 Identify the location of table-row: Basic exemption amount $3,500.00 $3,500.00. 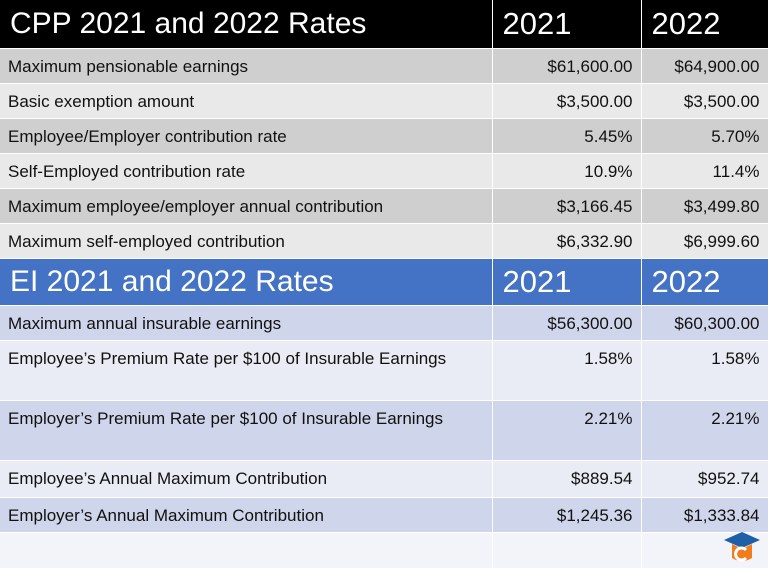
(384, 101).